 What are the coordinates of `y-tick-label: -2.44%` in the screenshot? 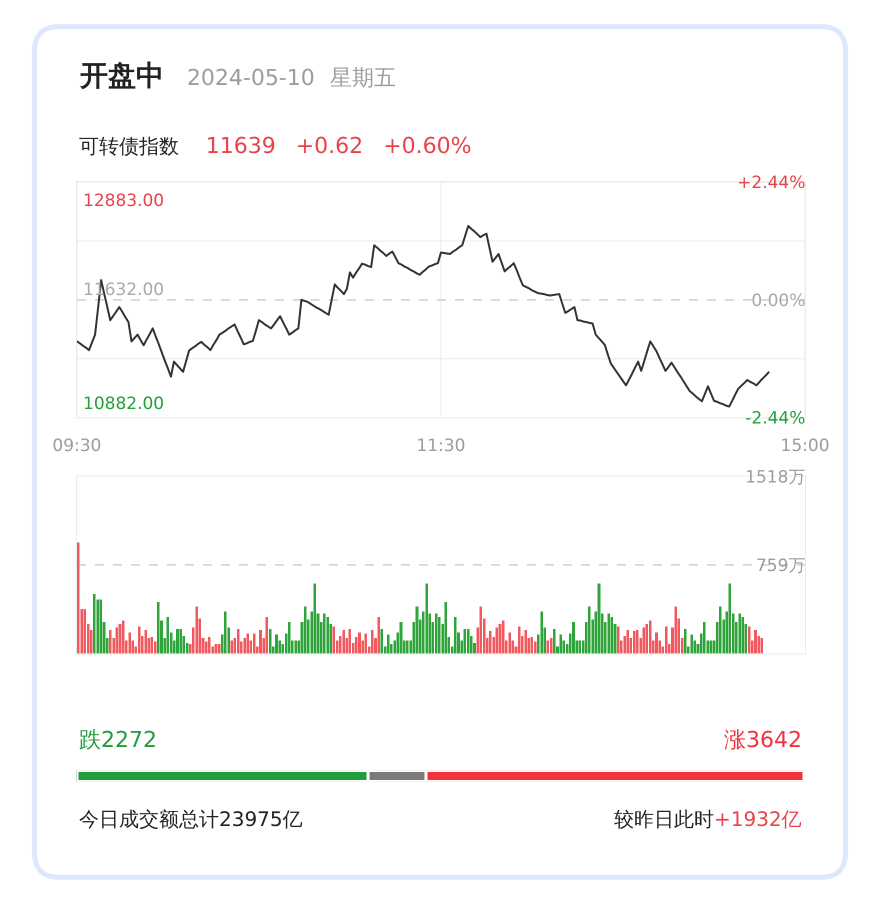 It's located at (775, 418).